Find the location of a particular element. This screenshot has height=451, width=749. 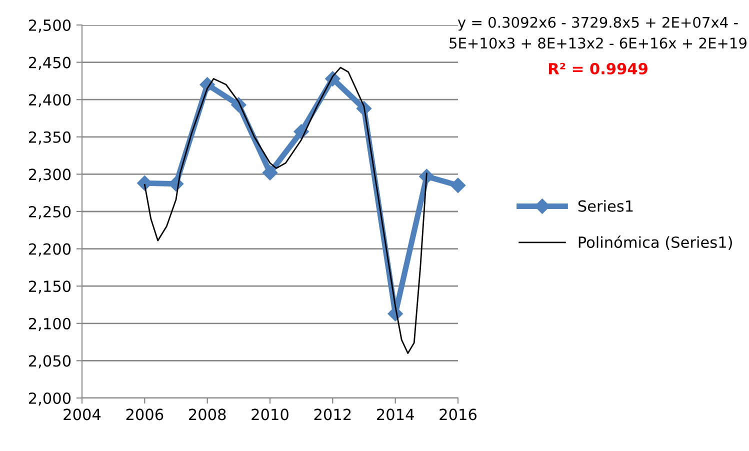

text: R² = 0.9949 is located at coordinates (598, 68).